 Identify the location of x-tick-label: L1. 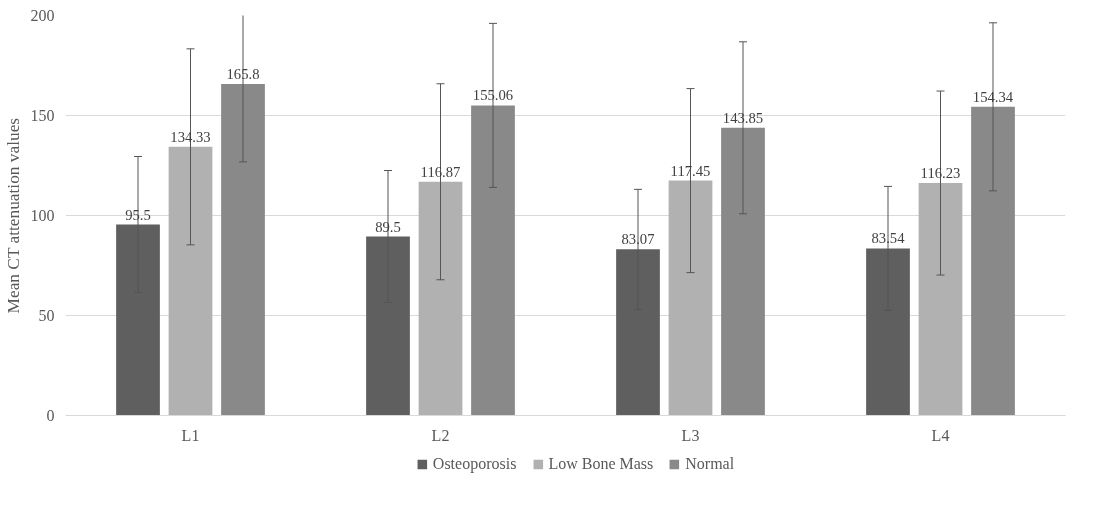
(190, 435).